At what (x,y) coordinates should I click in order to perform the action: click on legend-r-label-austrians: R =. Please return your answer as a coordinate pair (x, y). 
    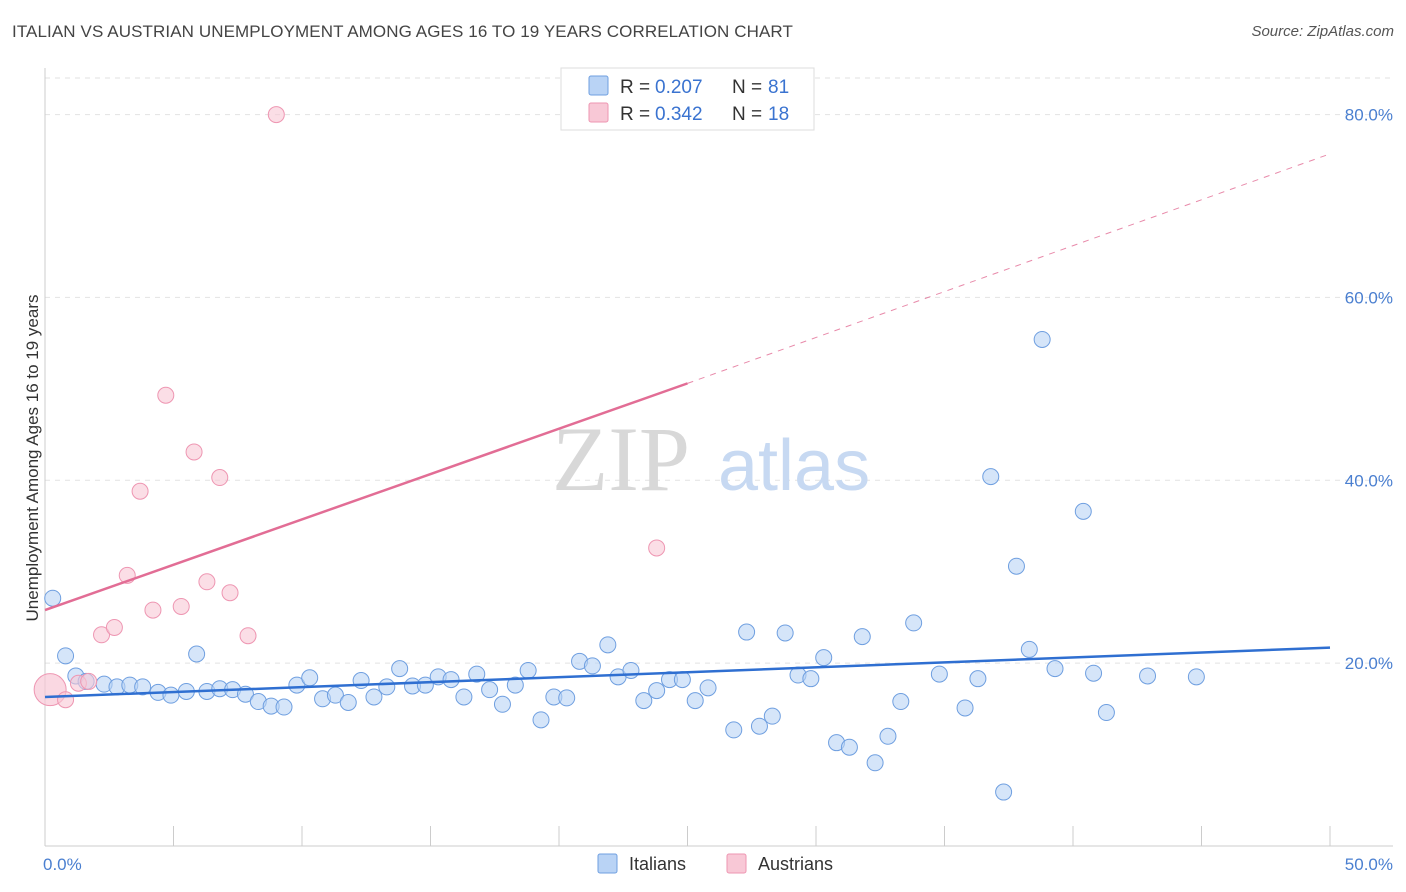
    Looking at the image, I should click on (635, 114).